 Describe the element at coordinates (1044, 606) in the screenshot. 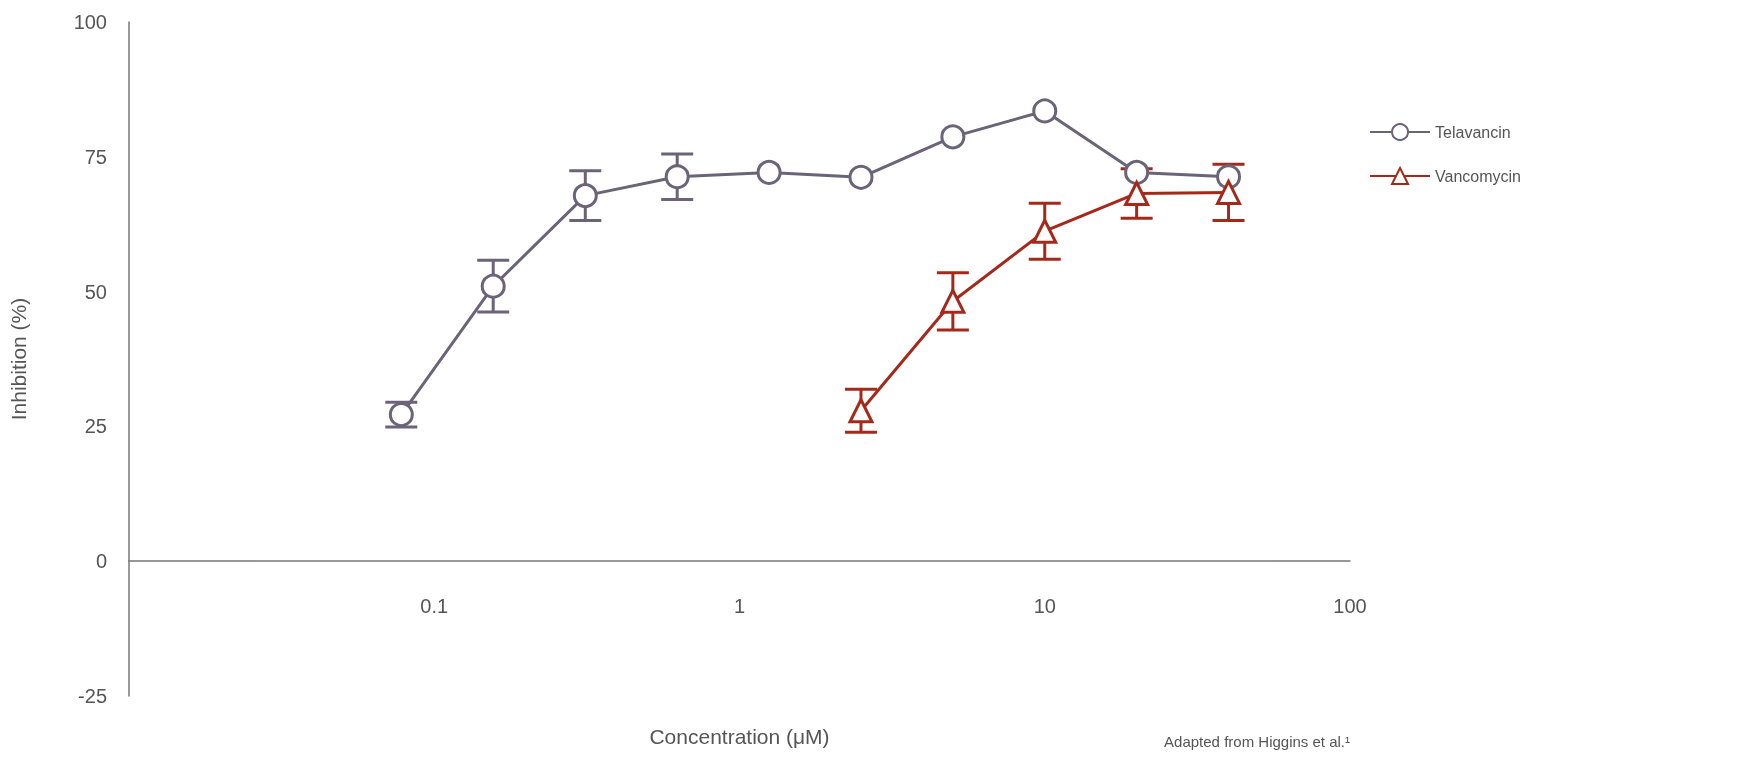

I see `x-tick-label: 10` at that location.